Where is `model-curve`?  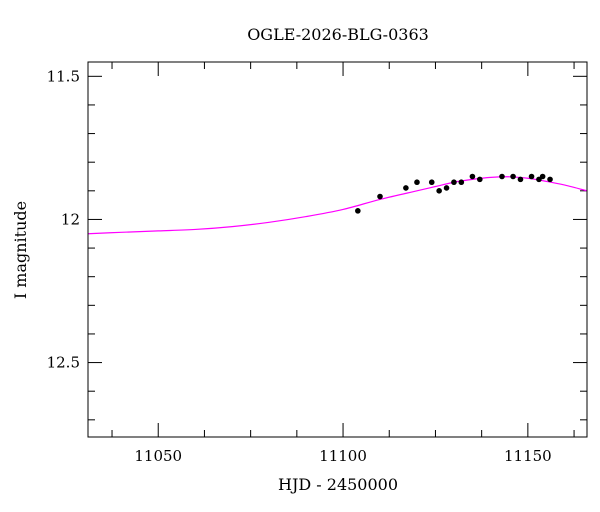 model-curve is located at coordinates (337, 205).